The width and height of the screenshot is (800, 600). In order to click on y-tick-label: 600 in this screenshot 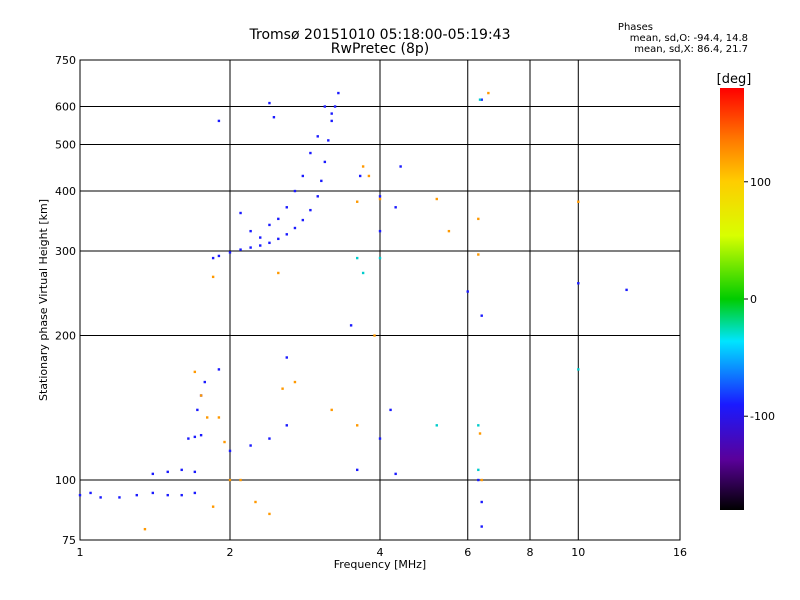, I will do `click(65, 107)`.